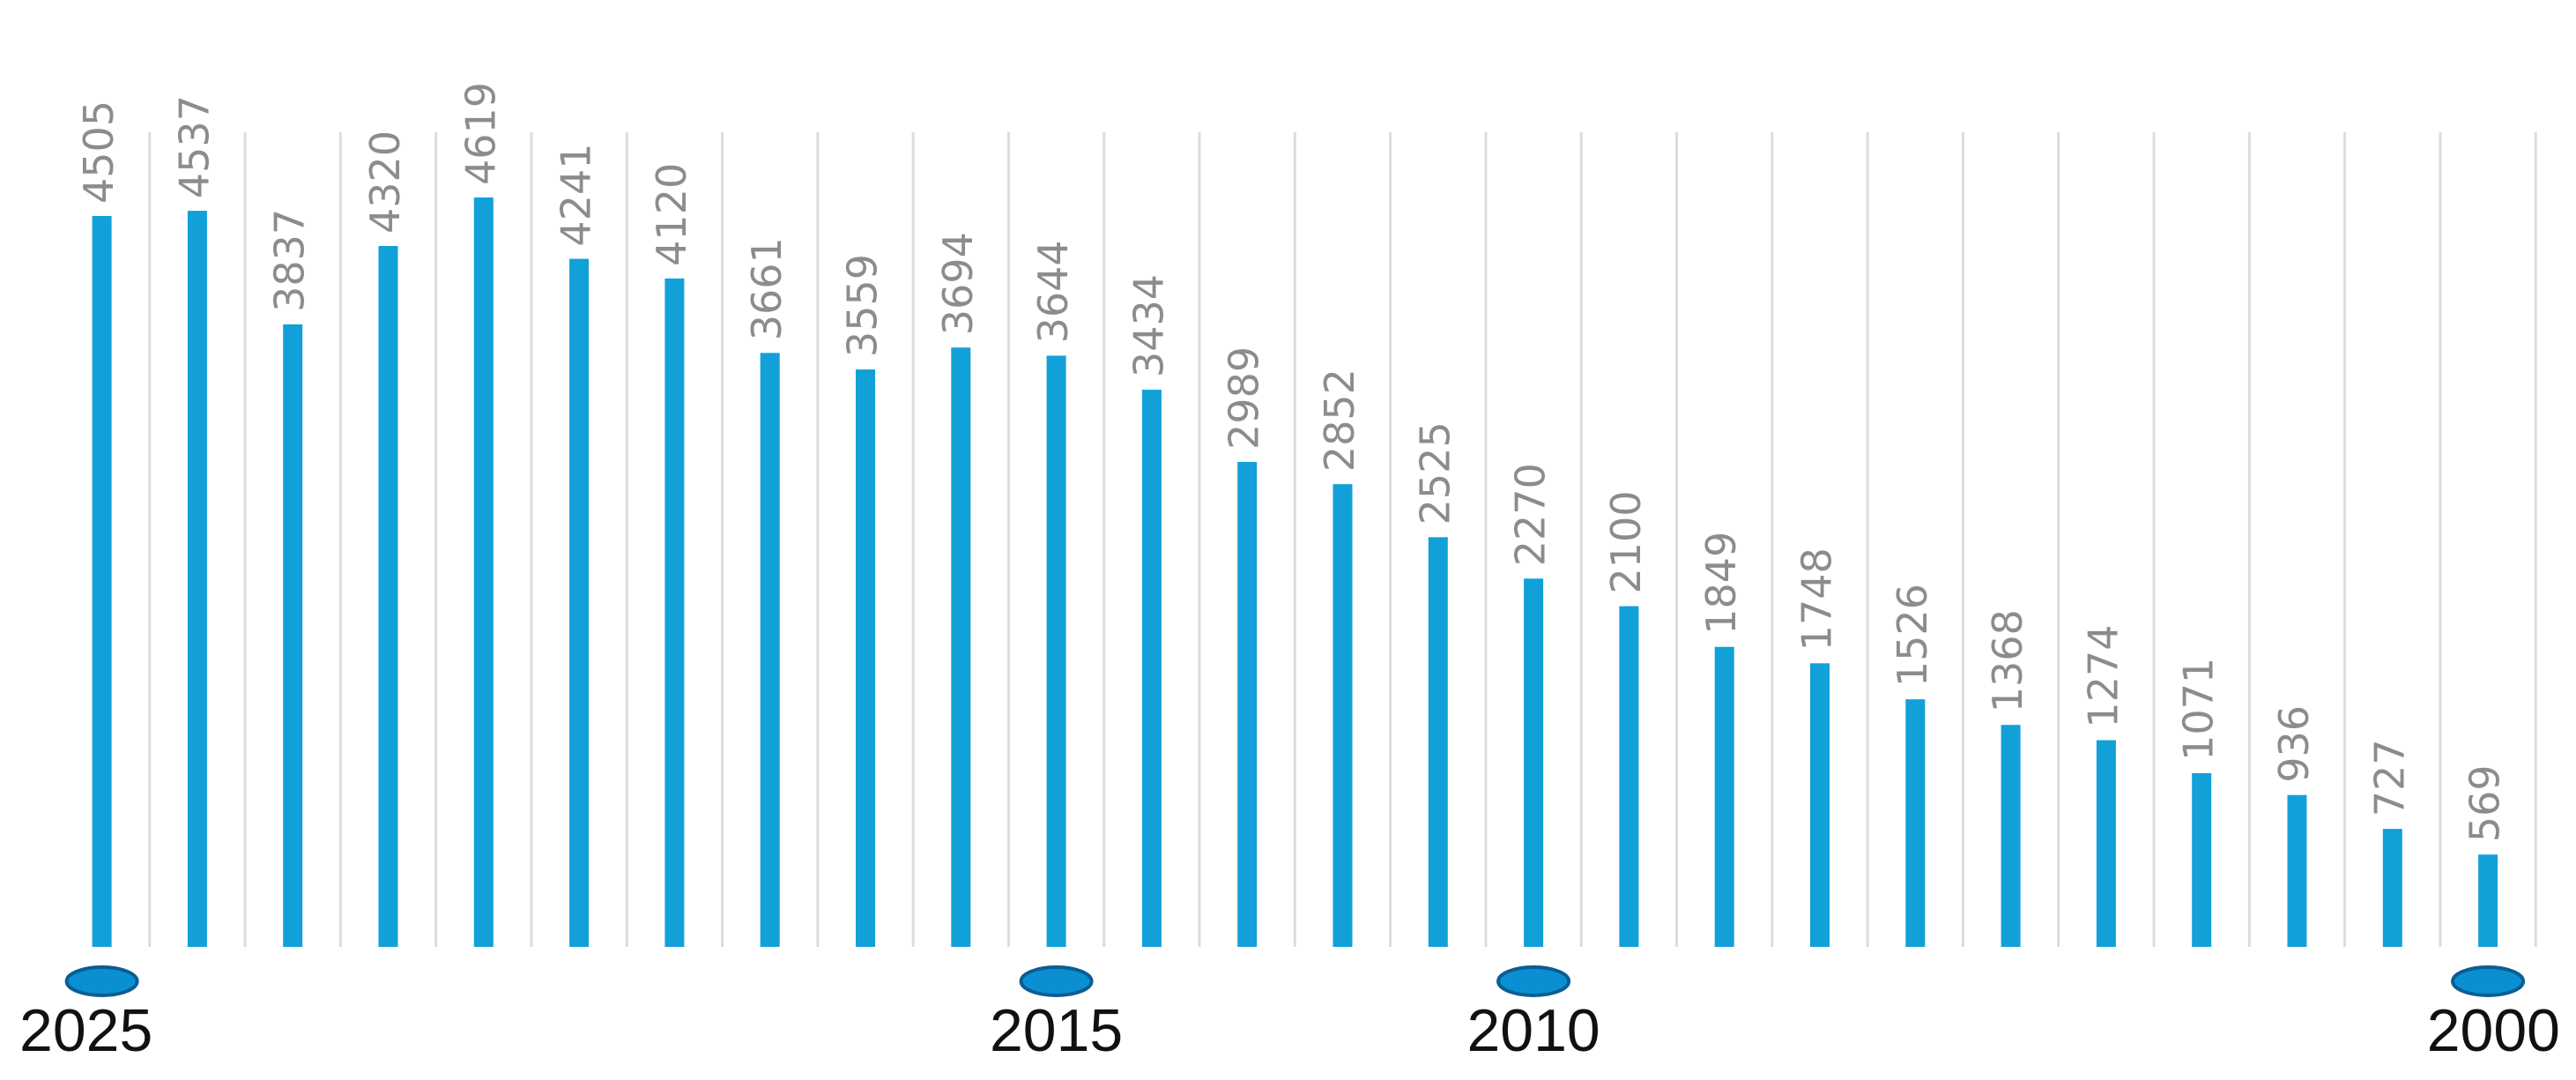  Describe the element at coordinates (385, 182) in the screenshot. I see `data-label: 4320` at that location.